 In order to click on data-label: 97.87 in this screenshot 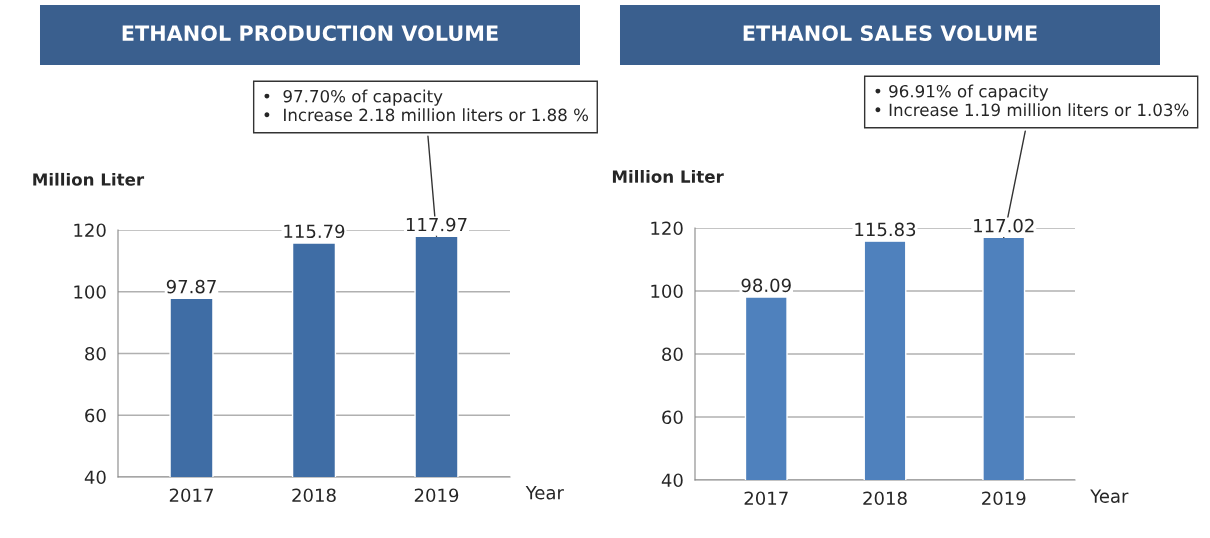, I will do `click(191, 286)`.